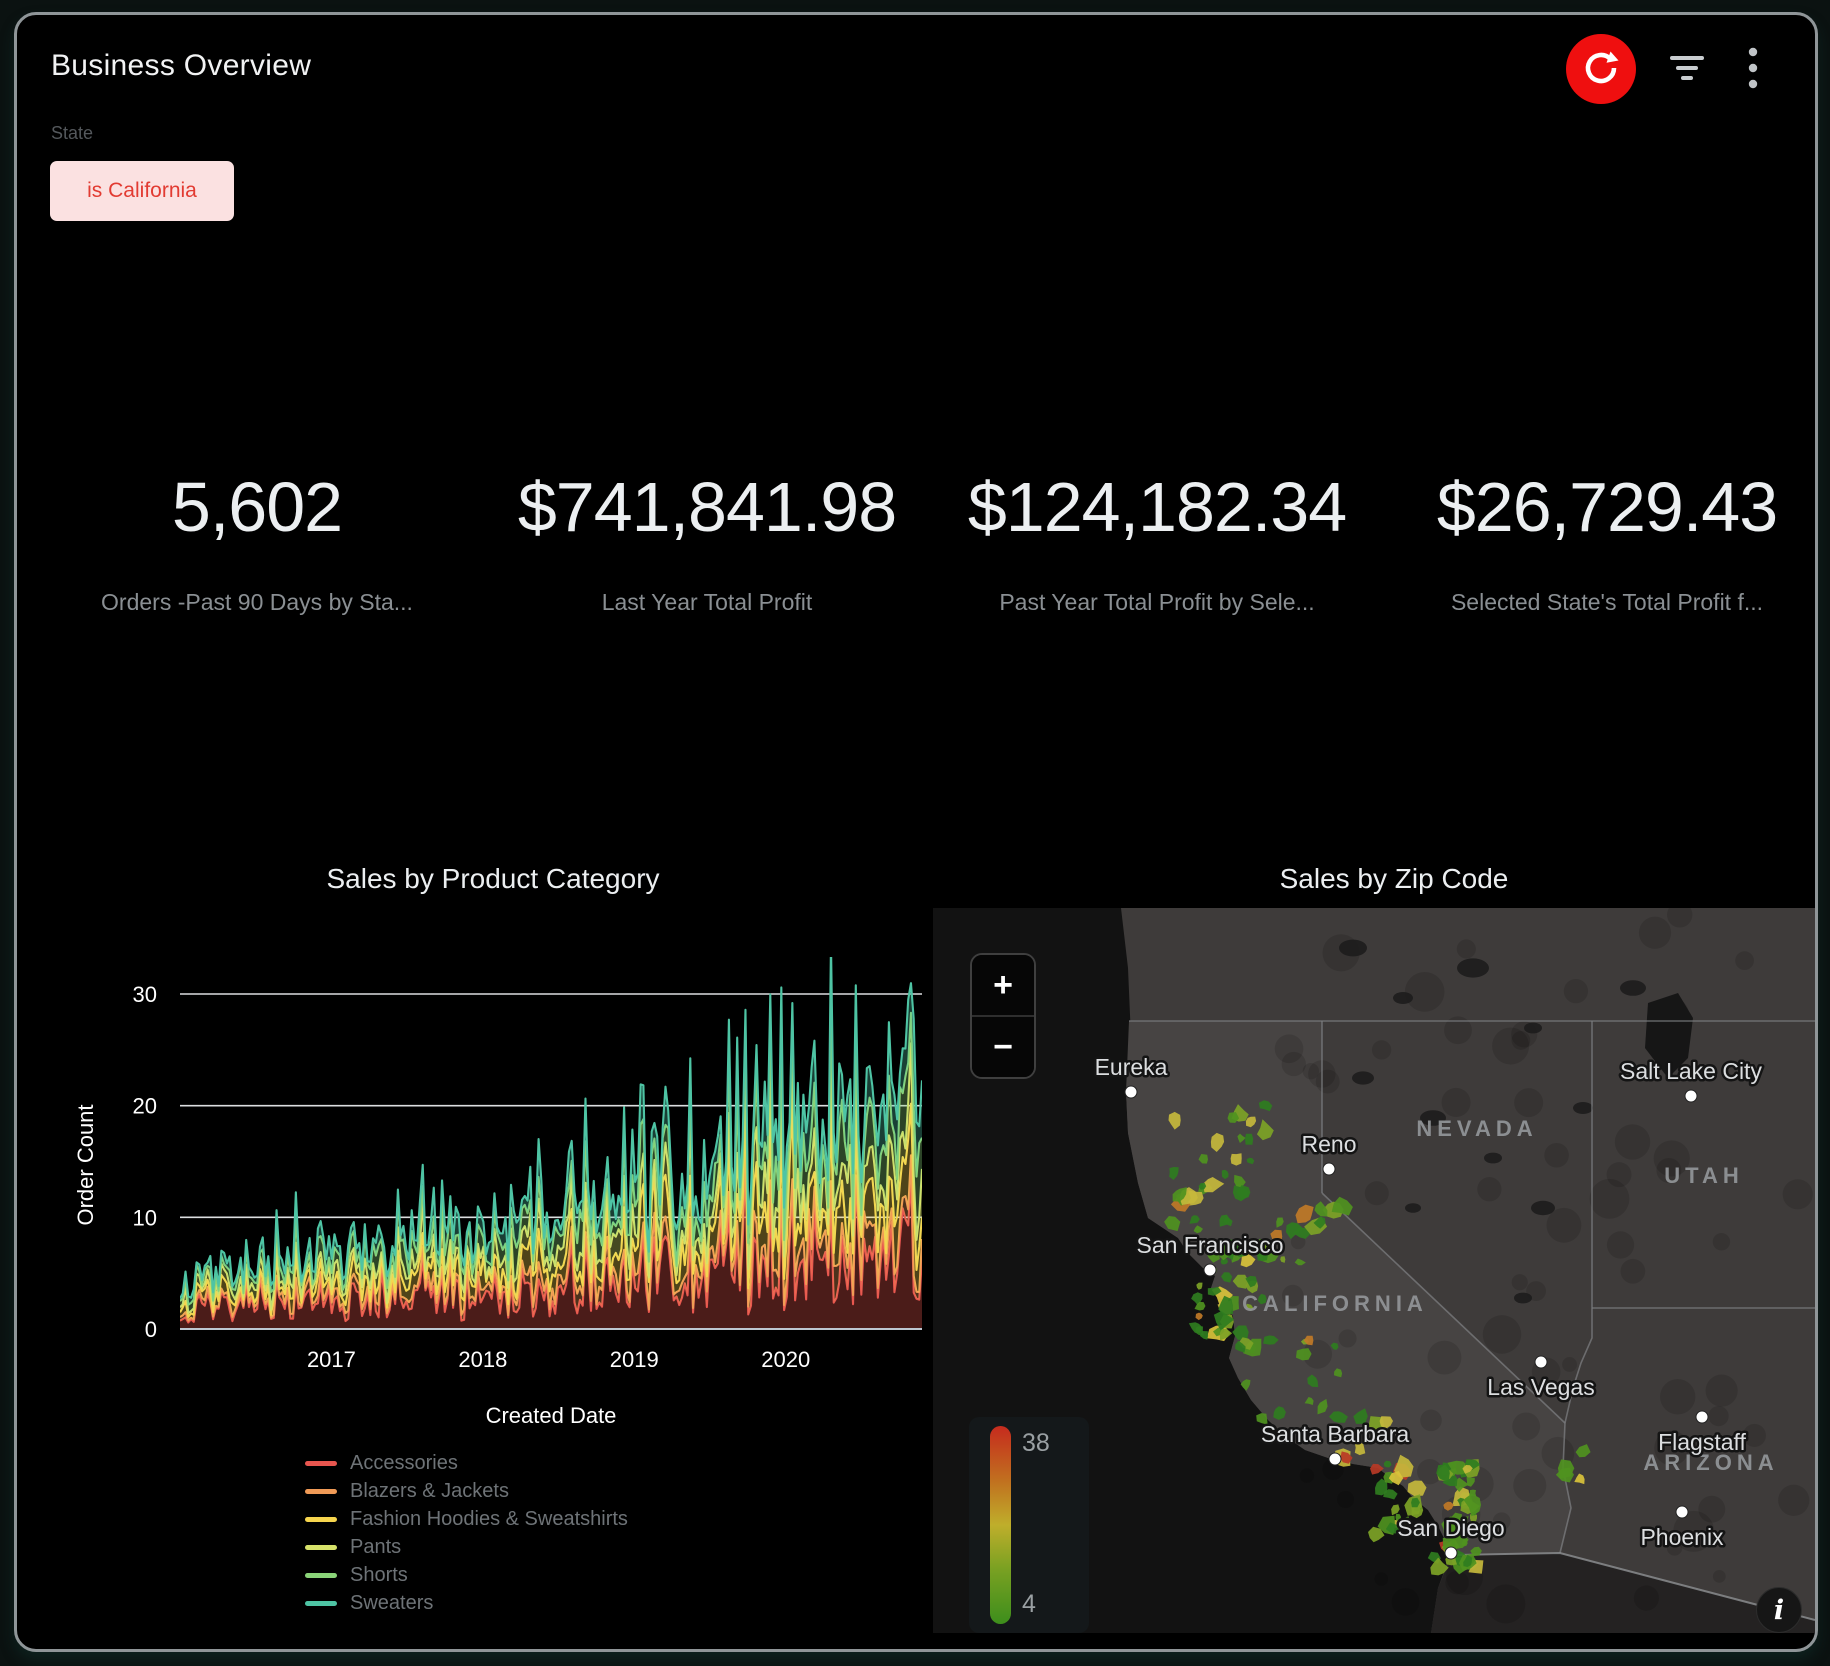  I want to click on filter-list-icon, so click(1687, 69).